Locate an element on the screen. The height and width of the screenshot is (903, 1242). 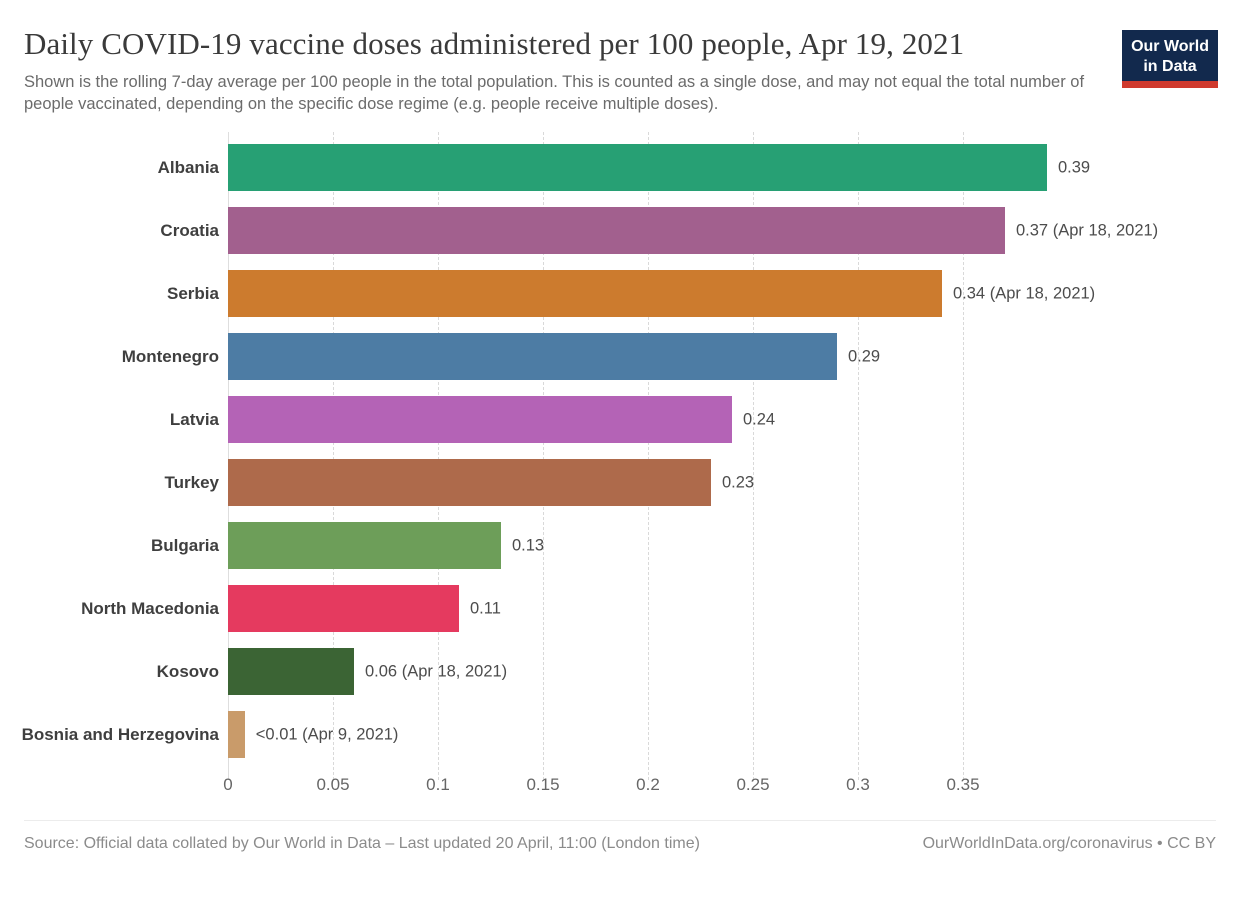
bar-track: 0.39 is located at coordinates (735, 168).